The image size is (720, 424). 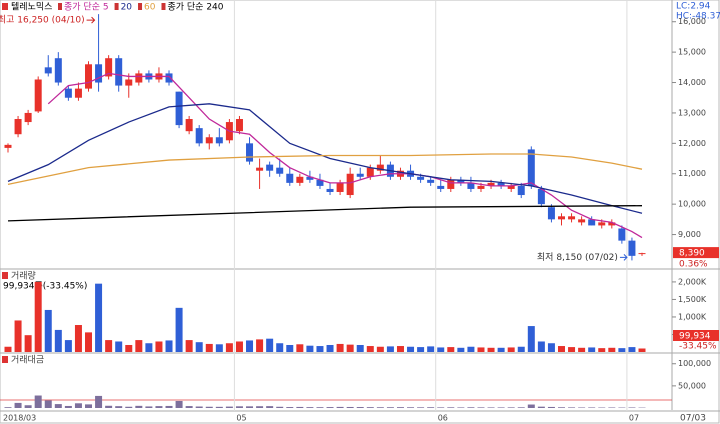 What do you see at coordinates (692, 316) in the screenshot?
I see `y-tick-label: 1,000K` at bounding box center [692, 316].